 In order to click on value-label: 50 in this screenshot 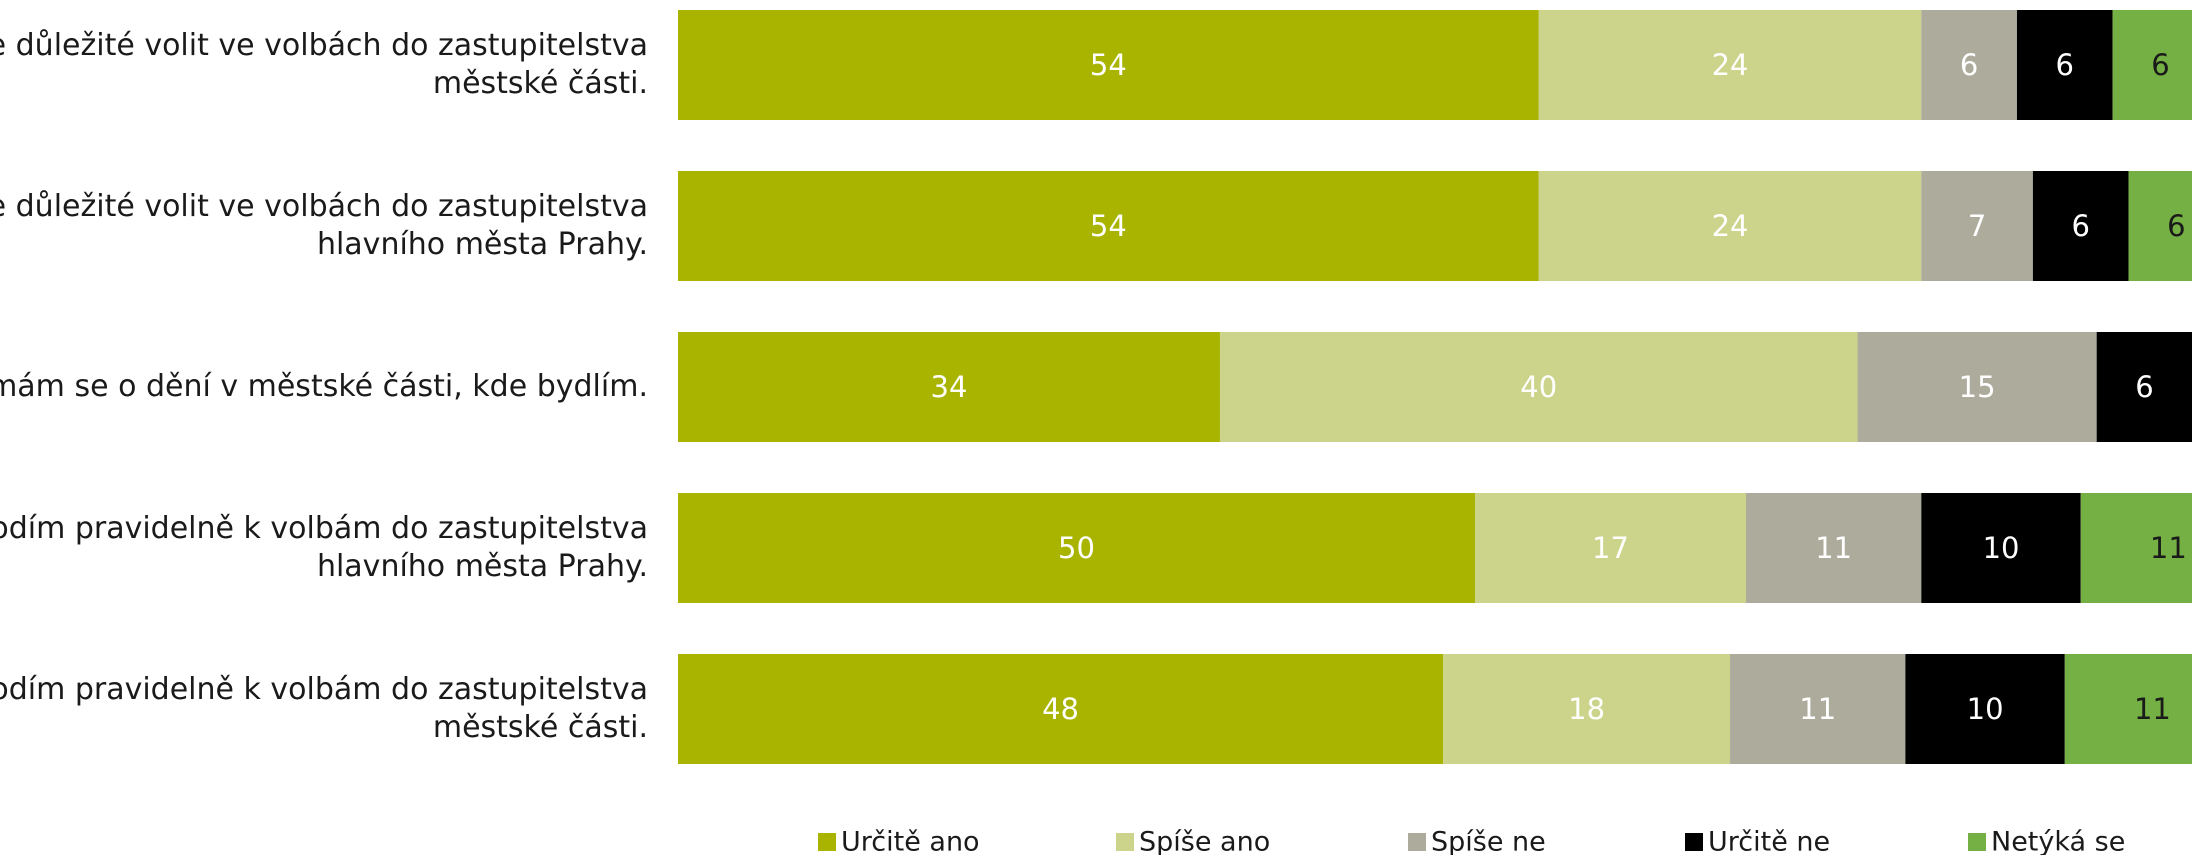, I will do `click(1076, 548)`.